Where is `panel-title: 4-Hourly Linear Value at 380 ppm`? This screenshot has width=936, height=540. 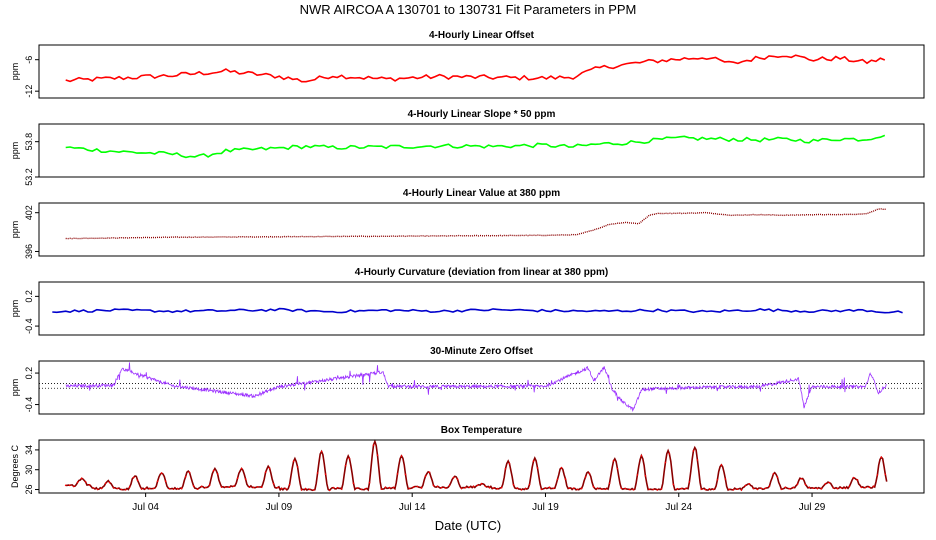 panel-title: 4-Hourly Linear Value at 380 ppm is located at coordinates (481, 193).